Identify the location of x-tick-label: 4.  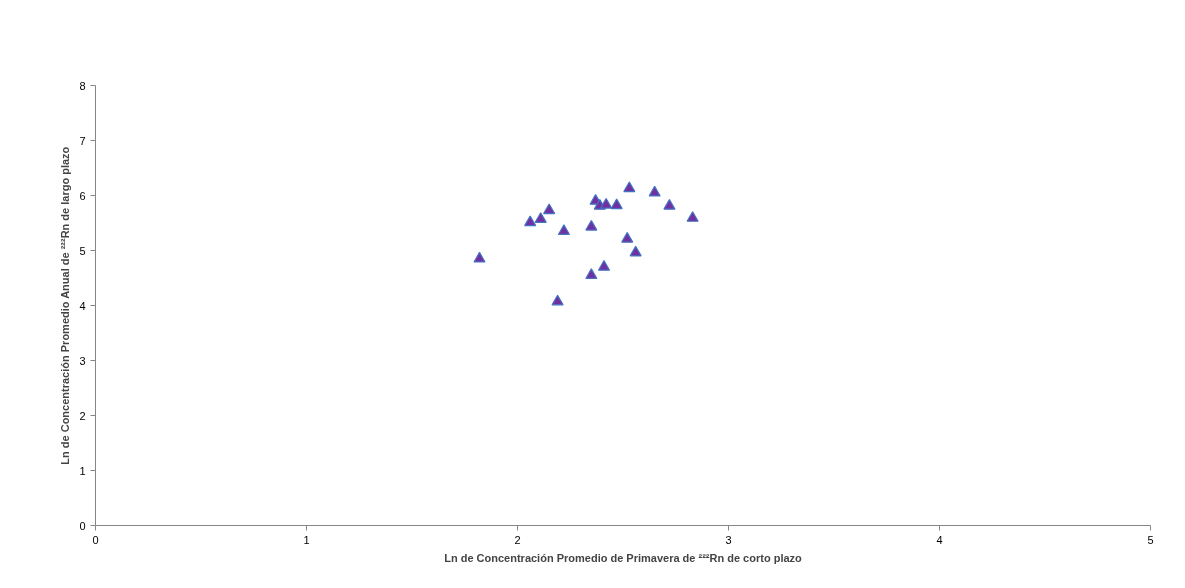
(939, 539).